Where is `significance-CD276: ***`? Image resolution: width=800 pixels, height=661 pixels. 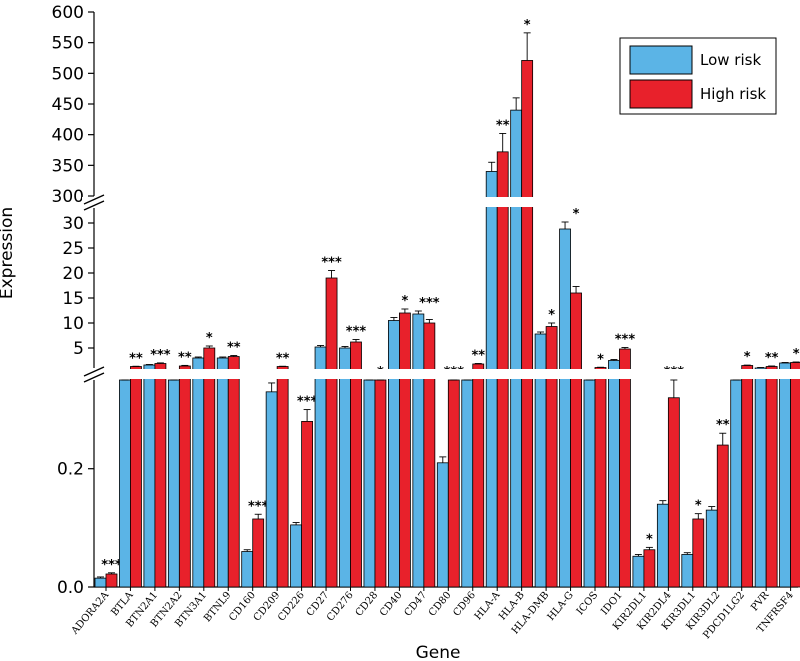
significance-CD276: *** is located at coordinates (356, 332).